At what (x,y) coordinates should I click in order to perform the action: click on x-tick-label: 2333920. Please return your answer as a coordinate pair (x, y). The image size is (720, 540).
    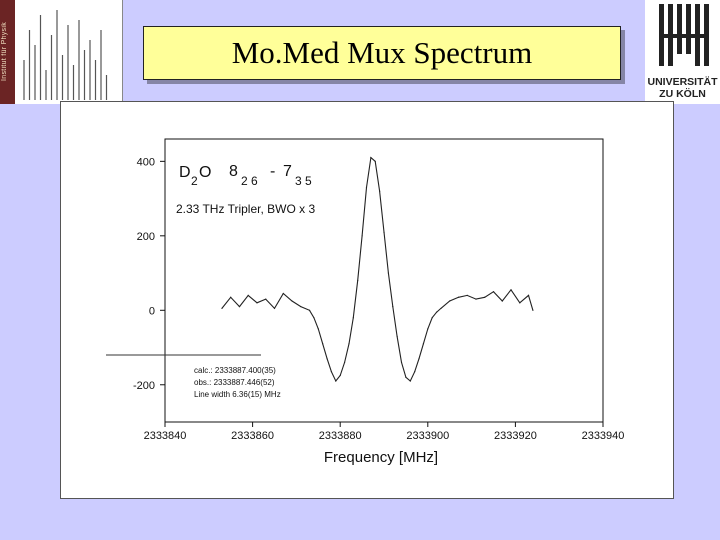
    Looking at the image, I should click on (515, 436).